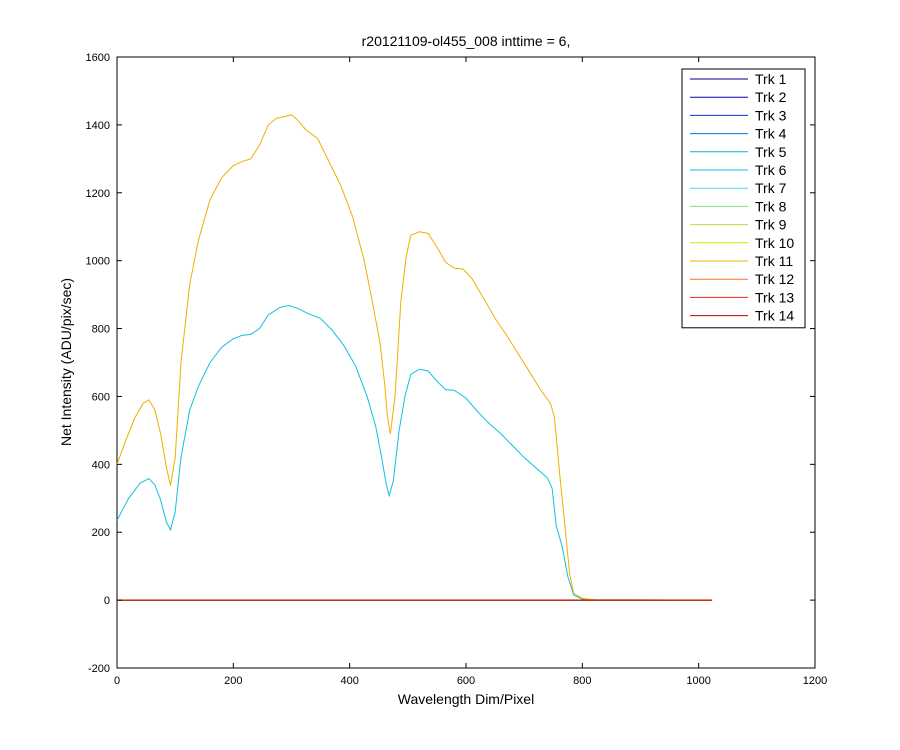 The height and width of the screenshot is (750, 900). I want to click on y-tick-label: 1600, so click(98, 58).